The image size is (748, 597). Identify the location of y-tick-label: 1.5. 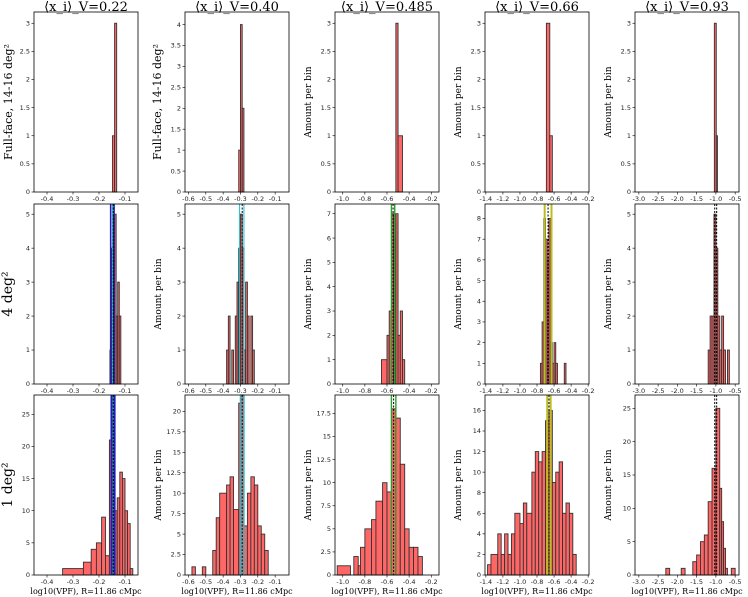
(176, 129).